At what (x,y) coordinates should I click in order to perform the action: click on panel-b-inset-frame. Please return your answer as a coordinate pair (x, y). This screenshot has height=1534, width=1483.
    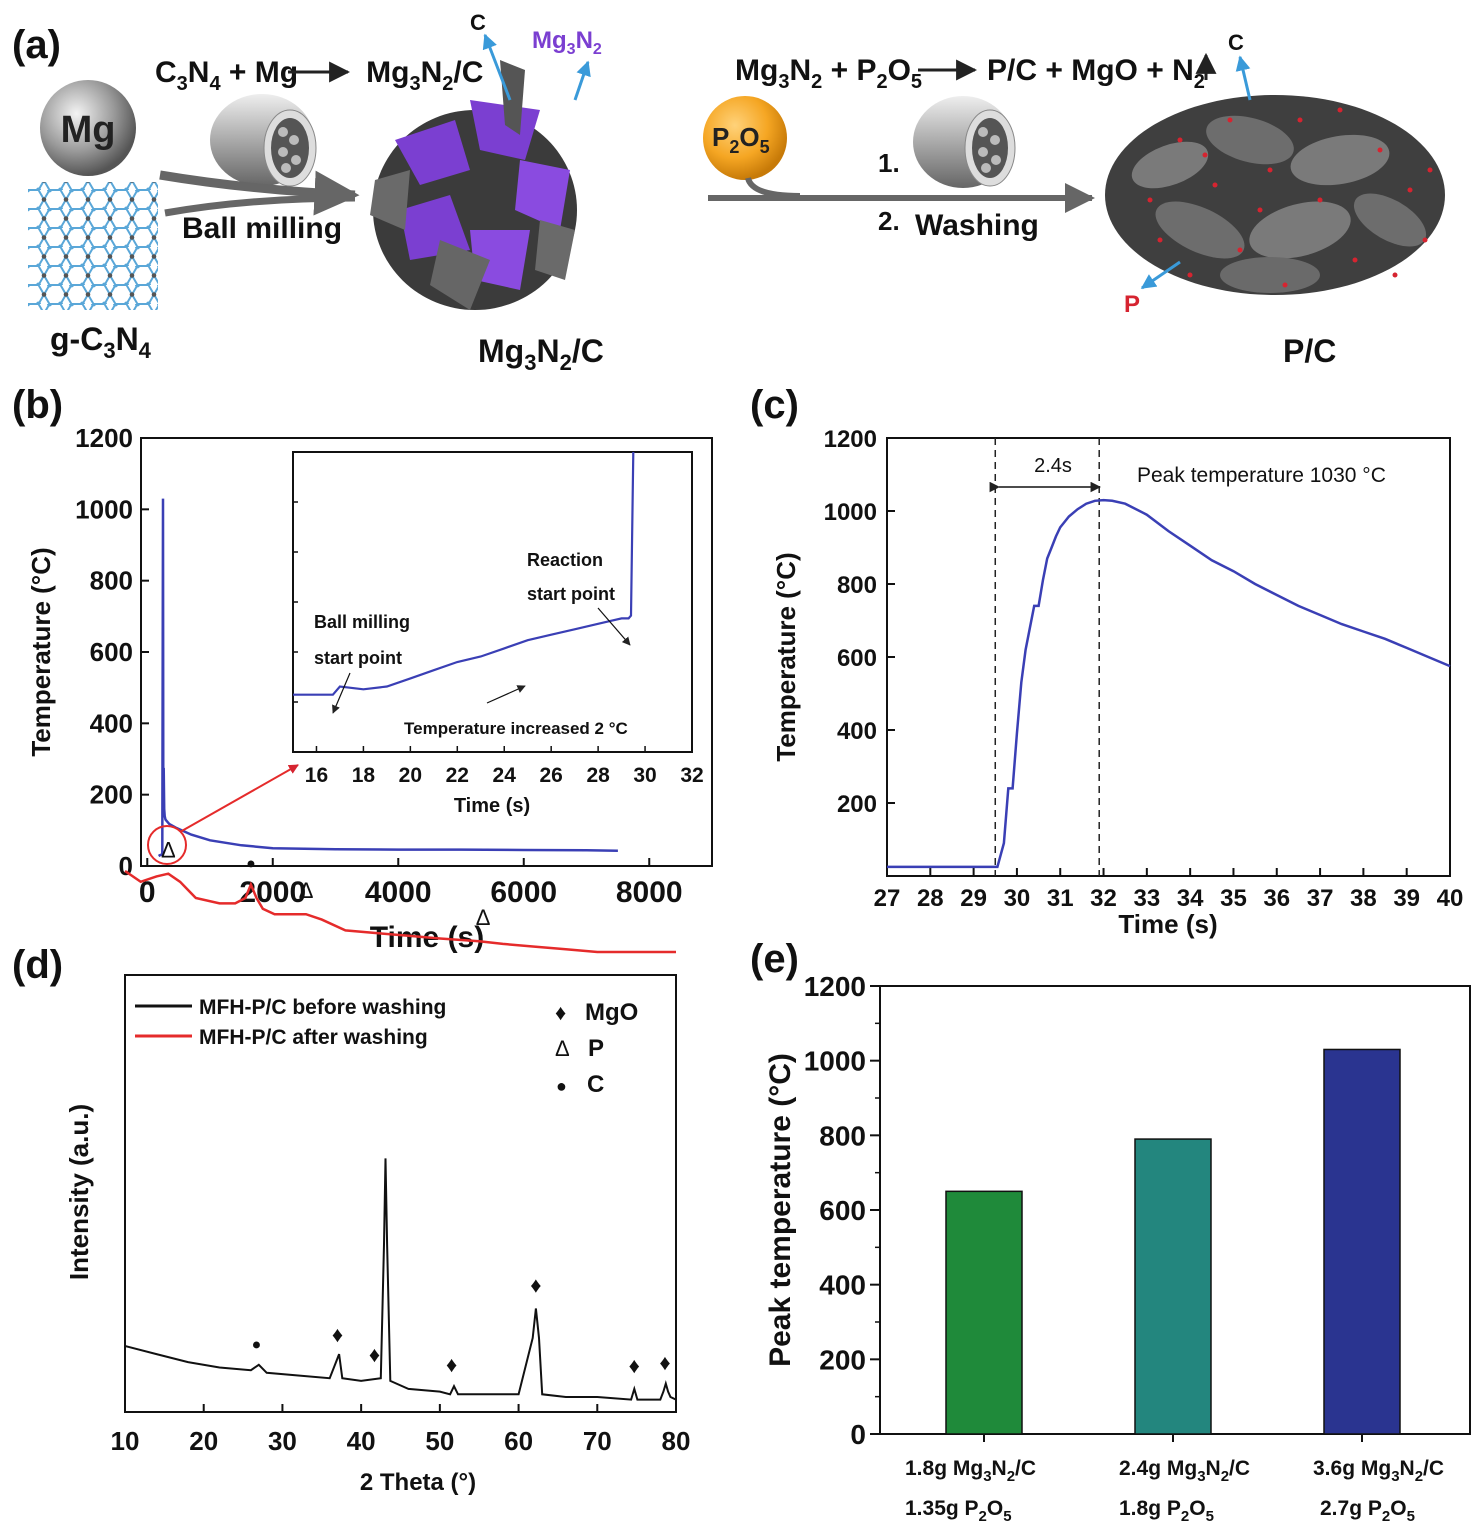
    Looking at the image, I should click on (492, 602).